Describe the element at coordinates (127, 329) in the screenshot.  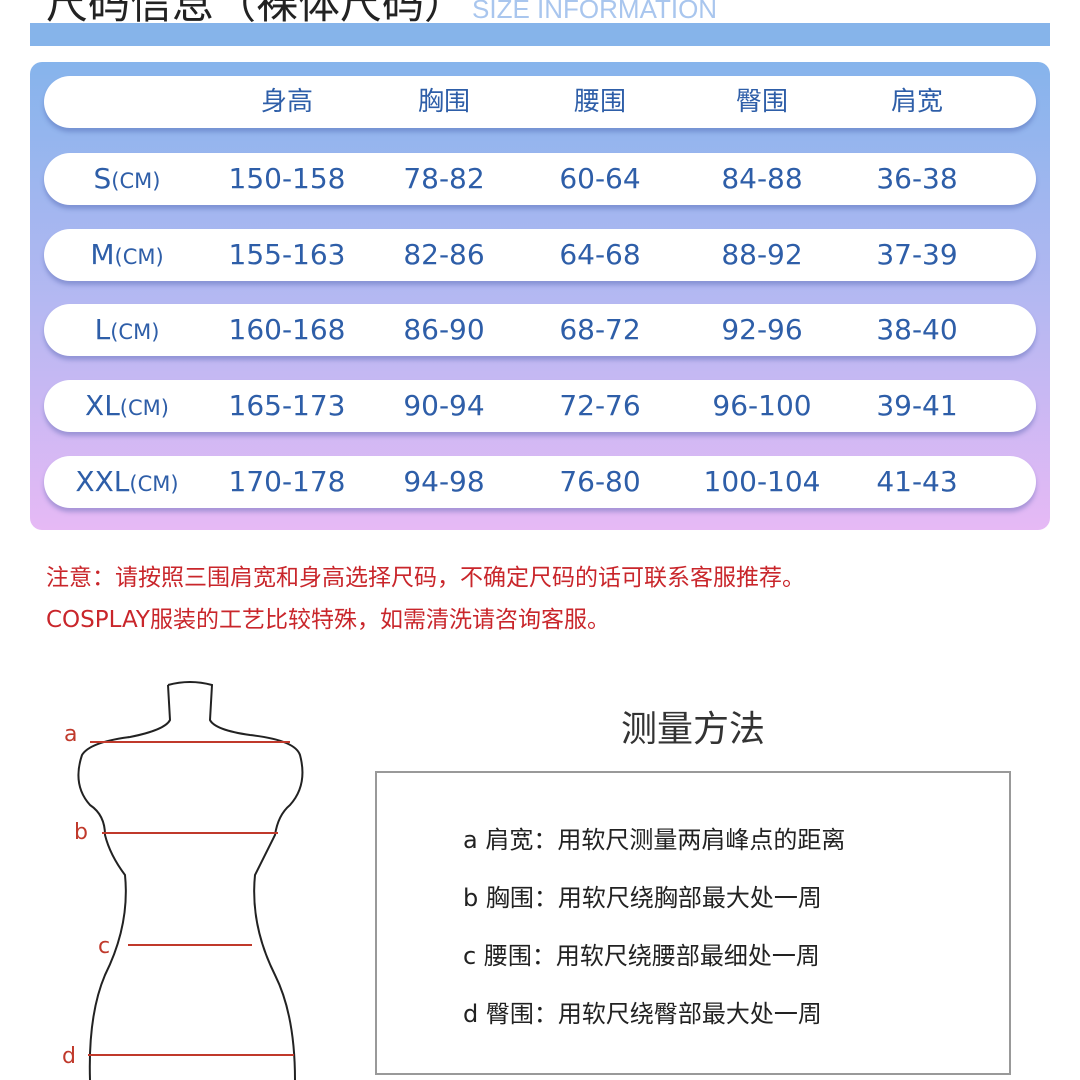
I see `size-label: L(CM)` at that location.